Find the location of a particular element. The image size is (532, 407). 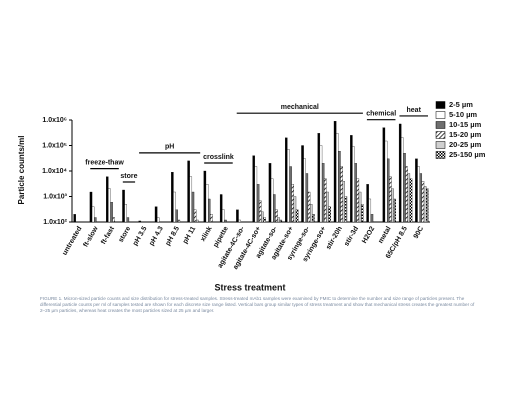

x-tick-label: stir-20h is located at coordinates (334, 237).